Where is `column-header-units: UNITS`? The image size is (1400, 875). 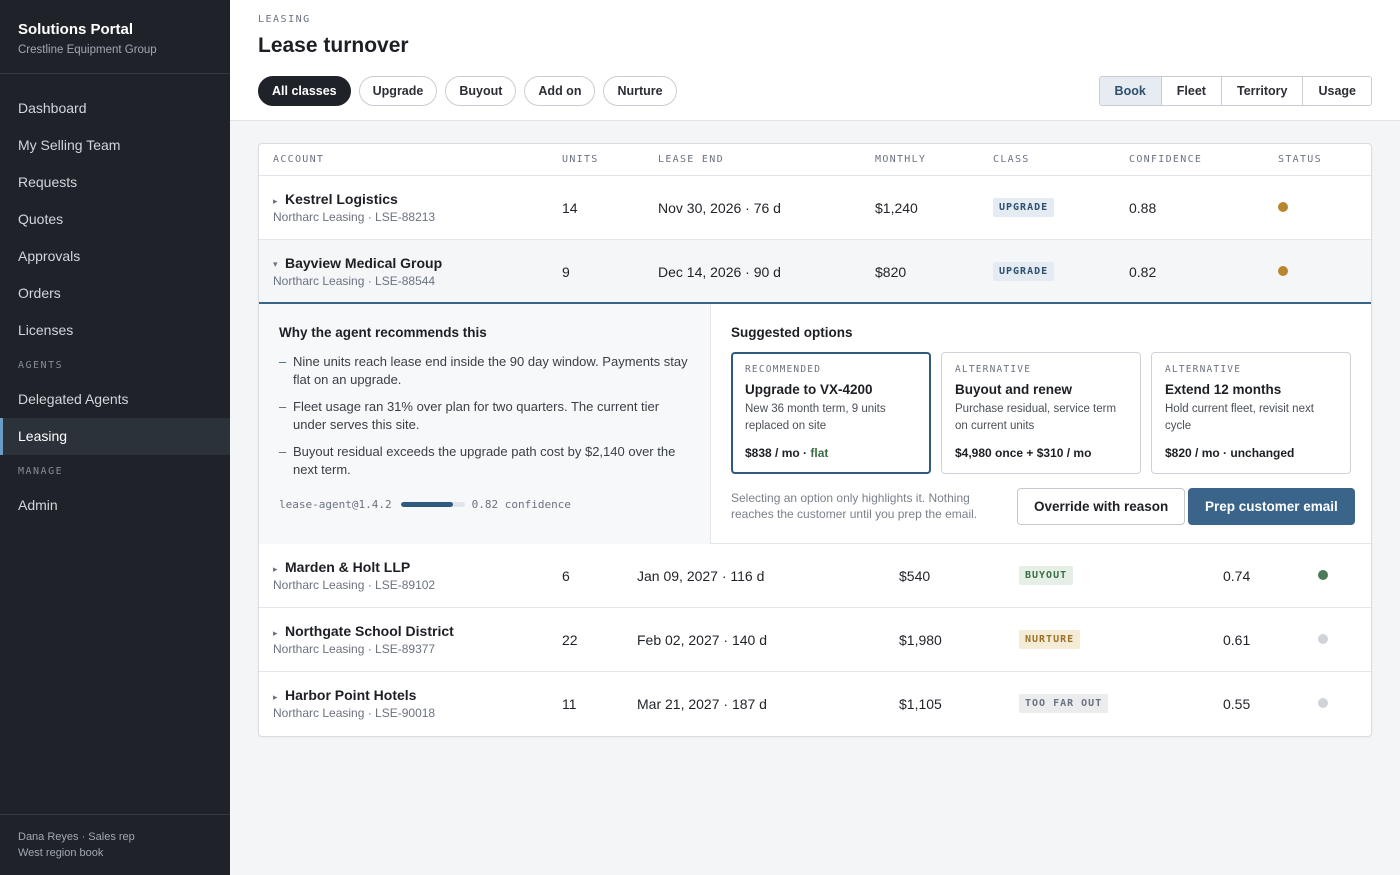 column-header-units: UNITS is located at coordinates (580, 159).